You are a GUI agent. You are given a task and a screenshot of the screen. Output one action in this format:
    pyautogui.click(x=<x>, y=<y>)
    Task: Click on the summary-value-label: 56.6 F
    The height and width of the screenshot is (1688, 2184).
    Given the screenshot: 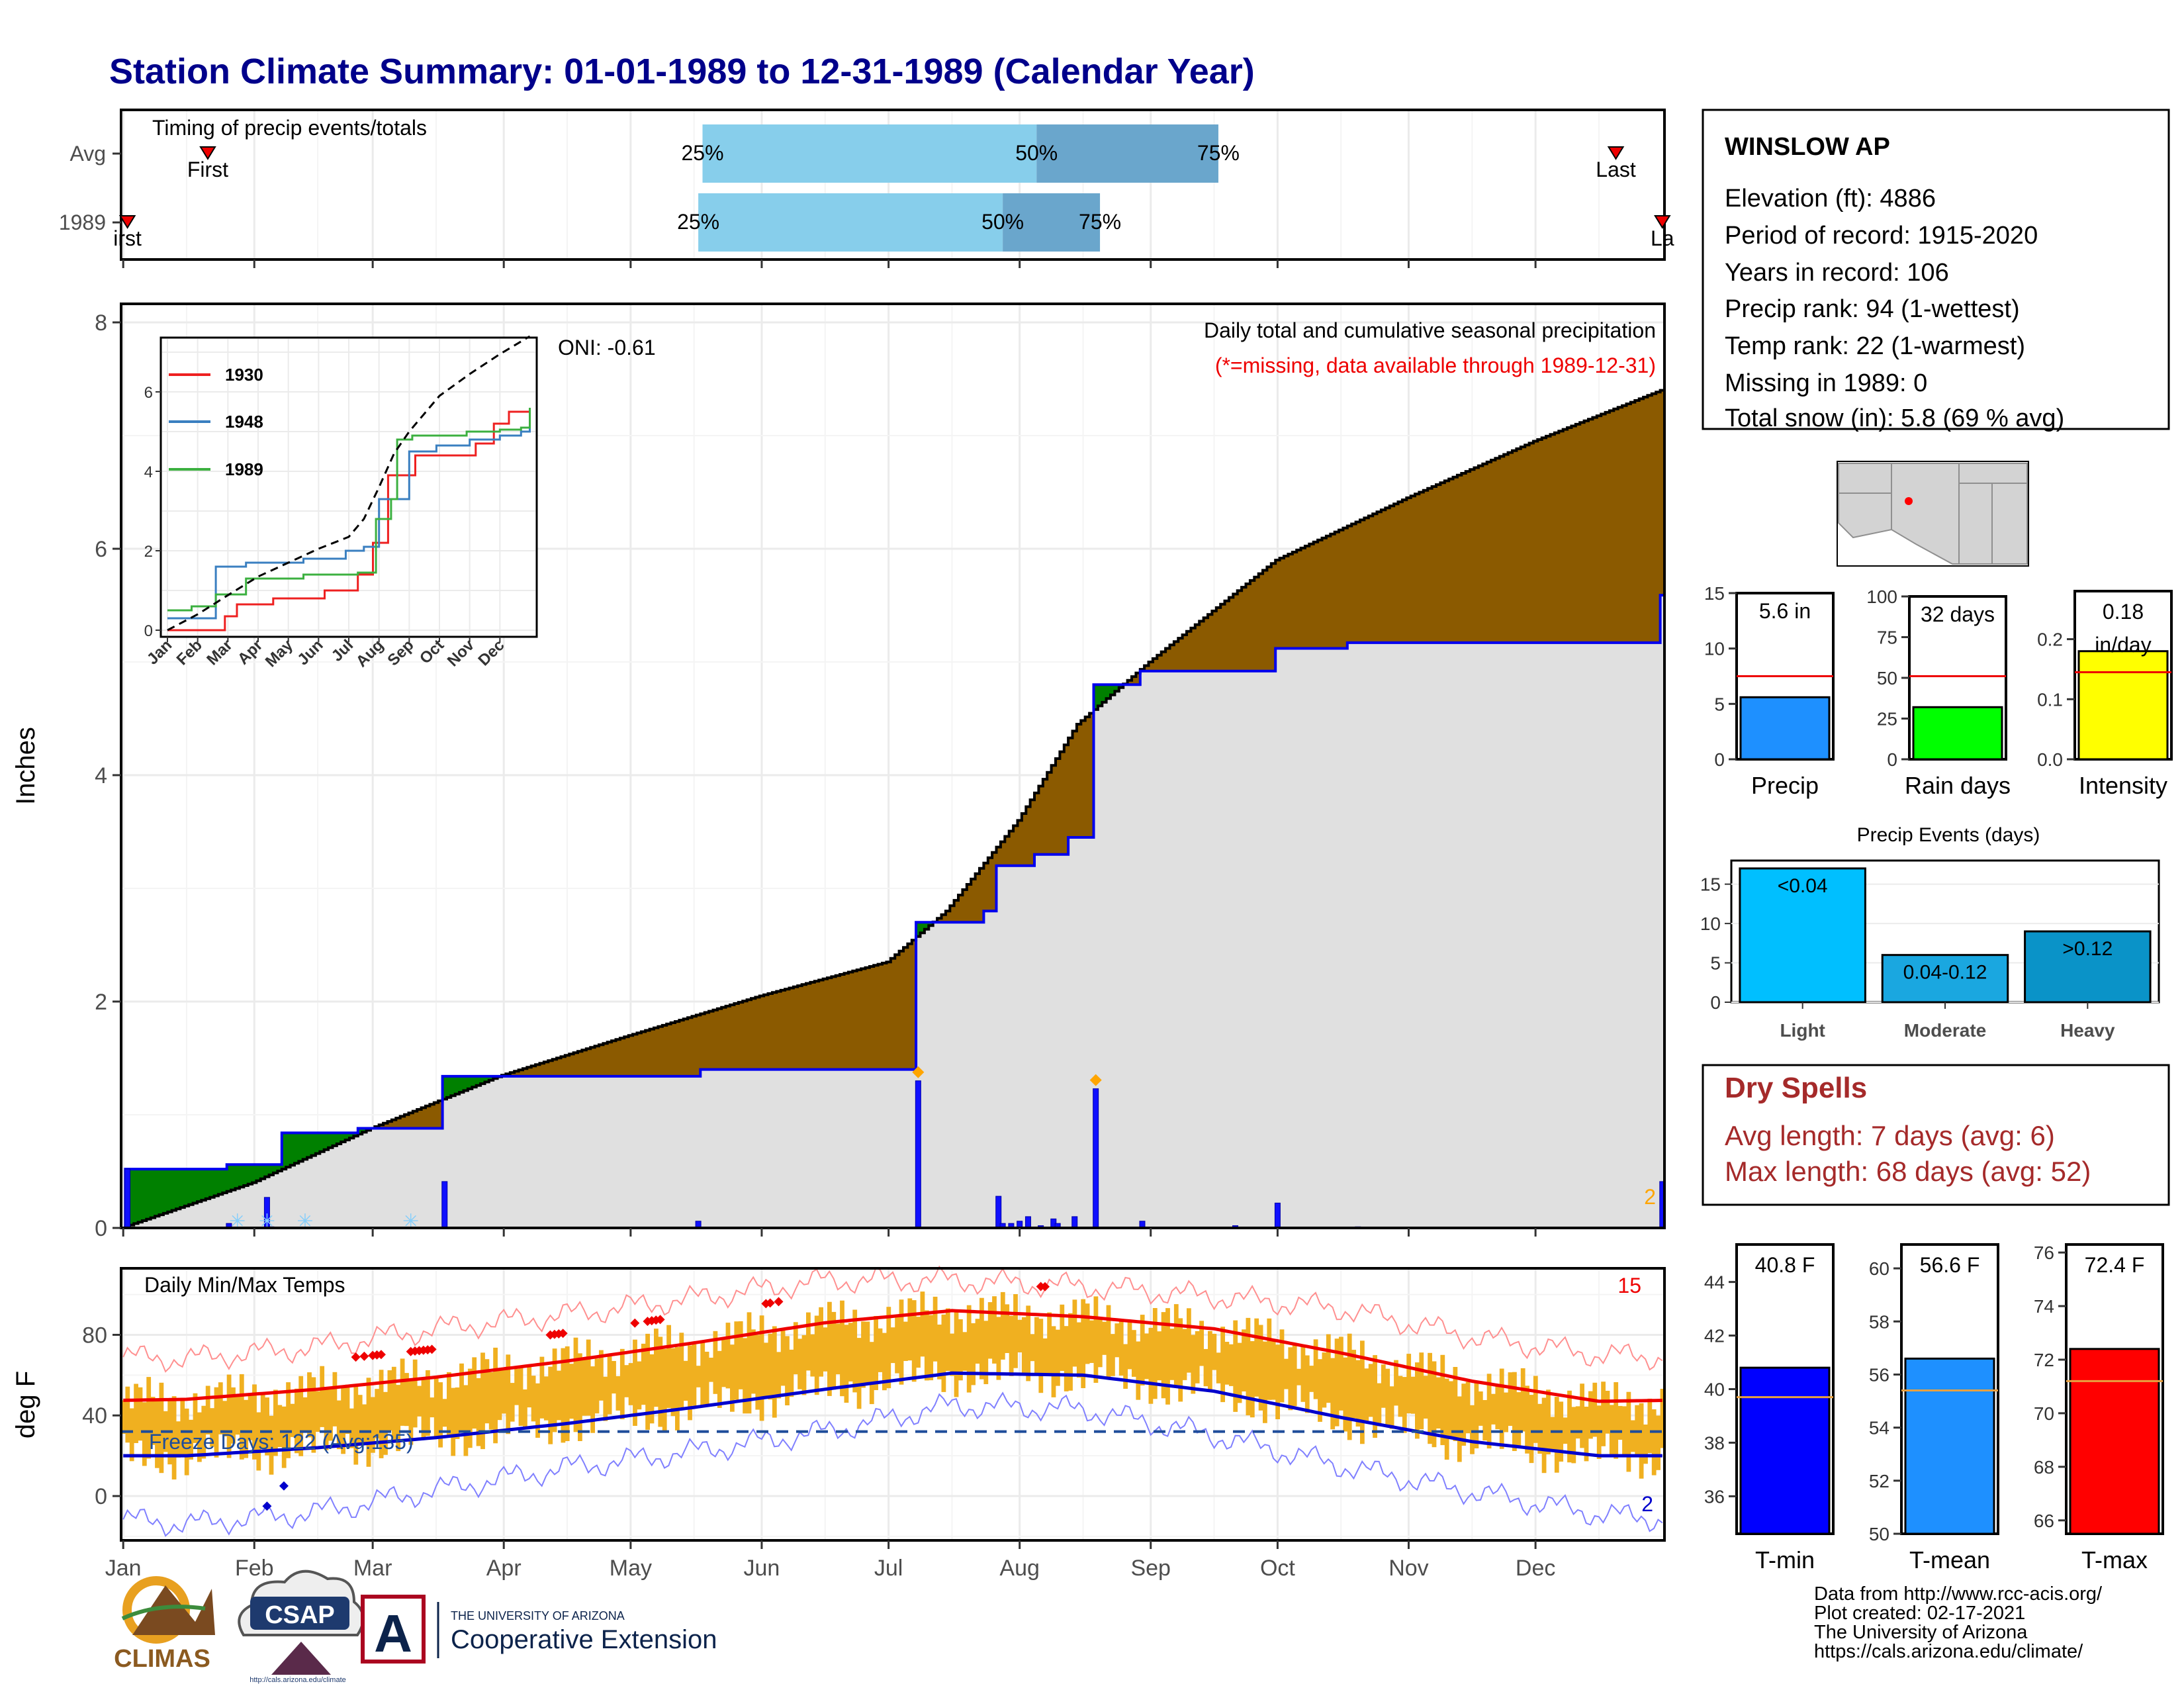 What is the action you would take?
    pyautogui.click(x=1950, y=1265)
    